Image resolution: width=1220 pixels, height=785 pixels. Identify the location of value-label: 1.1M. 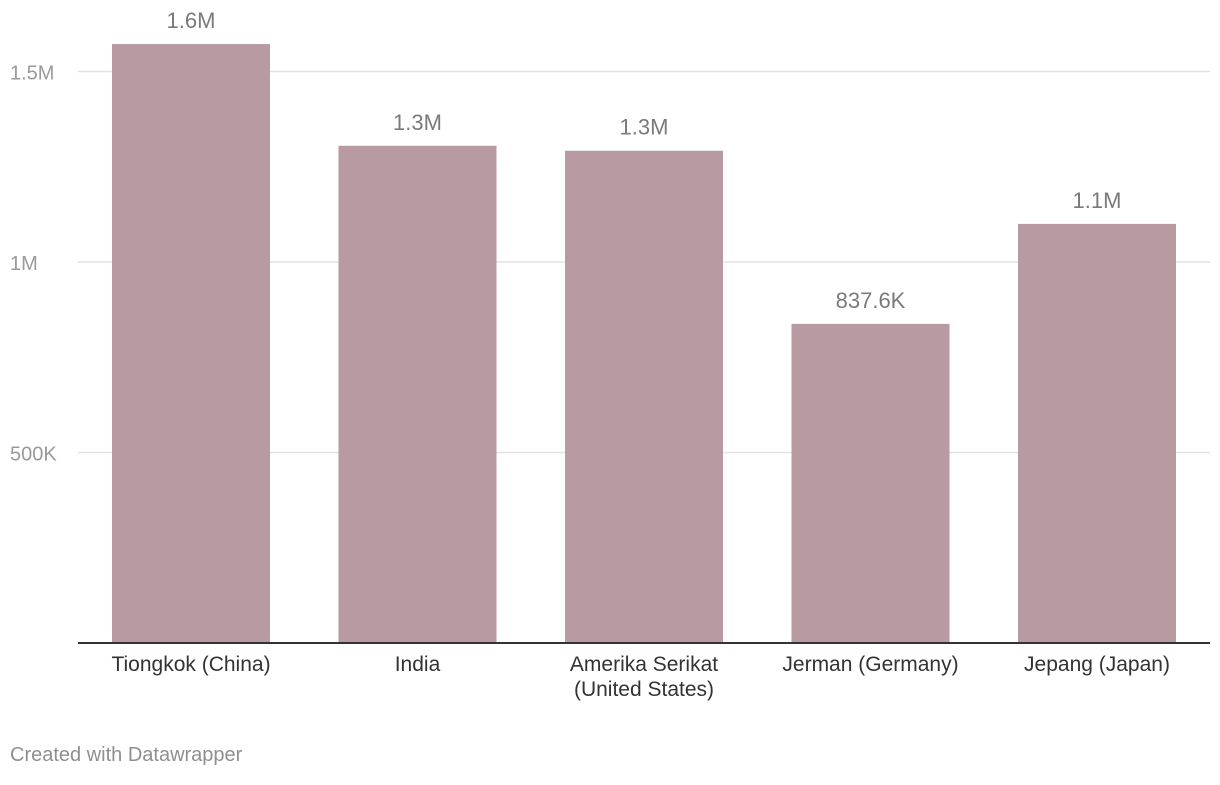
(1097, 200).